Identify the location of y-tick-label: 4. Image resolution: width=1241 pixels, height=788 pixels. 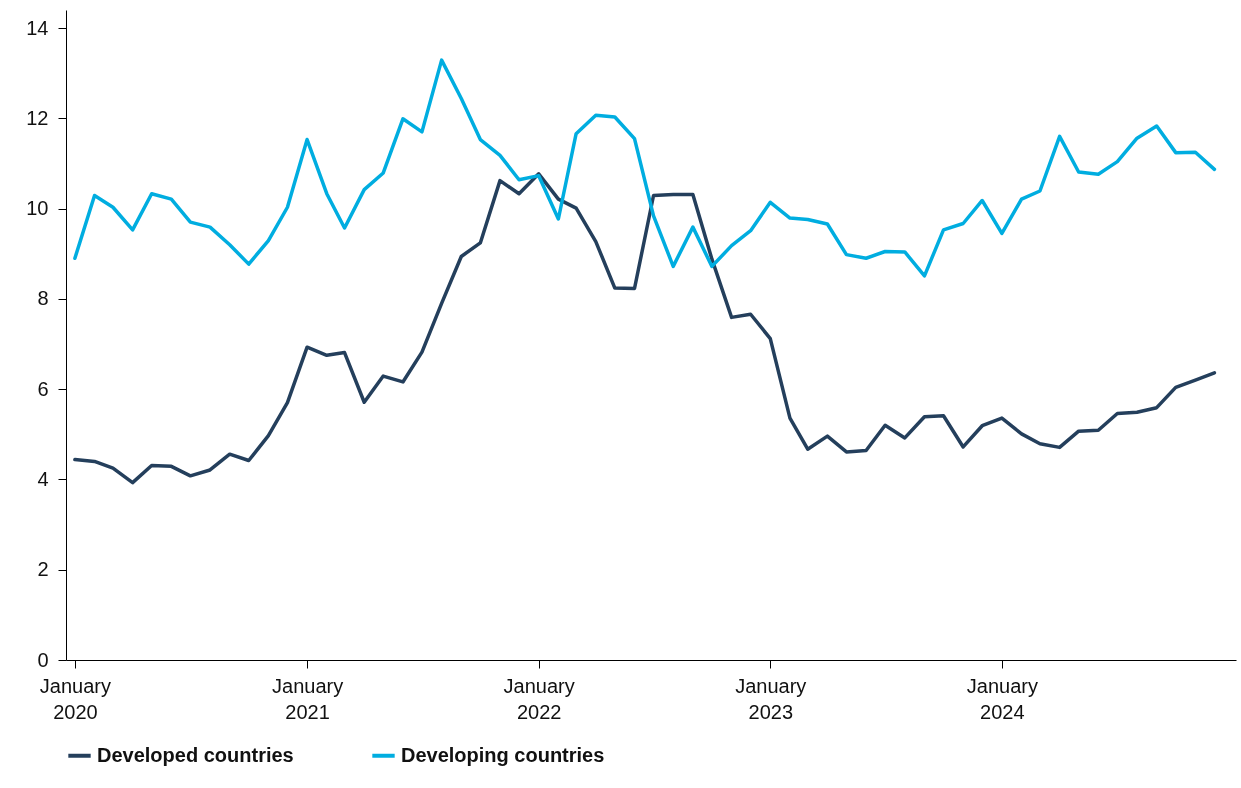
(43, 478).